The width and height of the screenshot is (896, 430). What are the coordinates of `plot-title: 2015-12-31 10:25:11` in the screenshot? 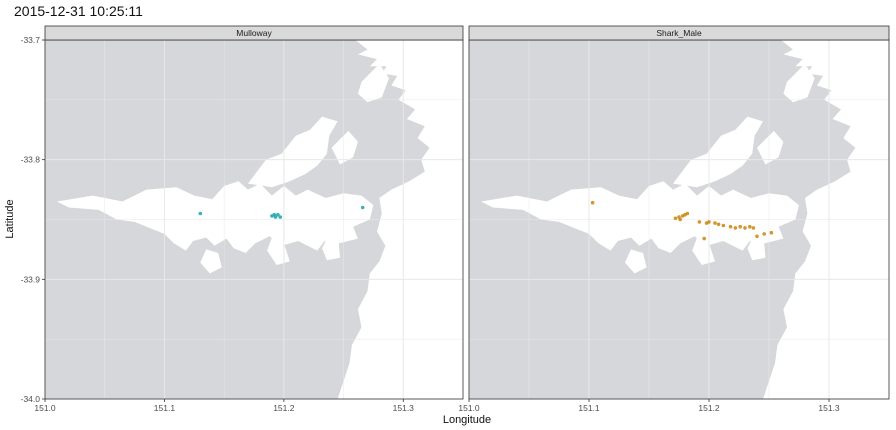 It's located at (78, 11).